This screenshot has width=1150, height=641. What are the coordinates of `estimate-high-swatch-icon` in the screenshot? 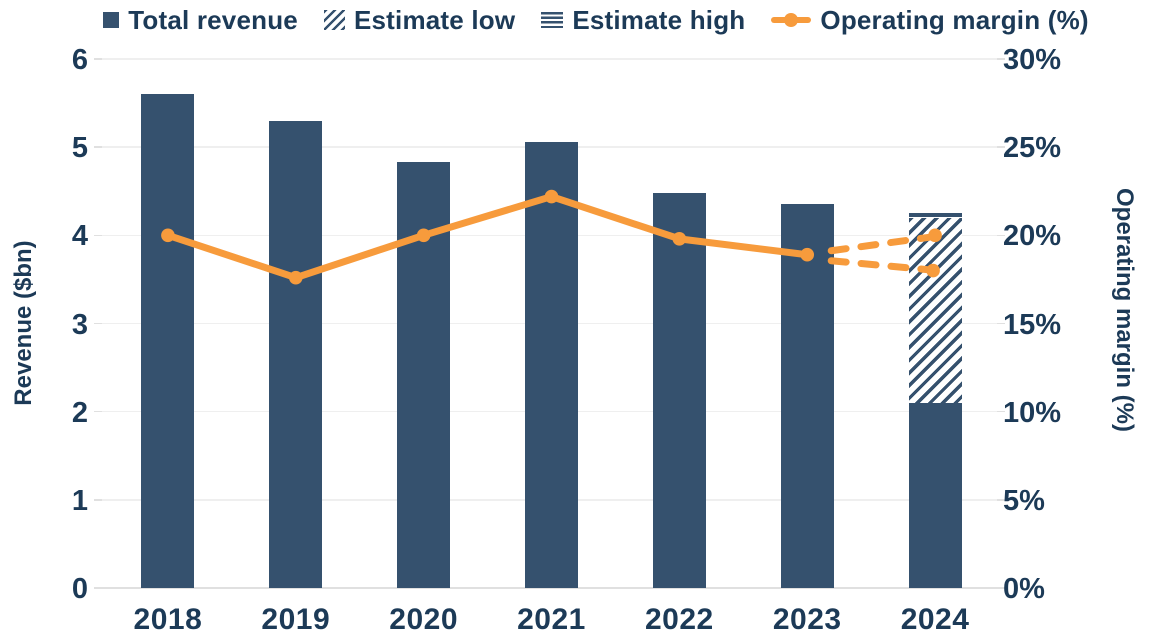 It's located at (552, 20).